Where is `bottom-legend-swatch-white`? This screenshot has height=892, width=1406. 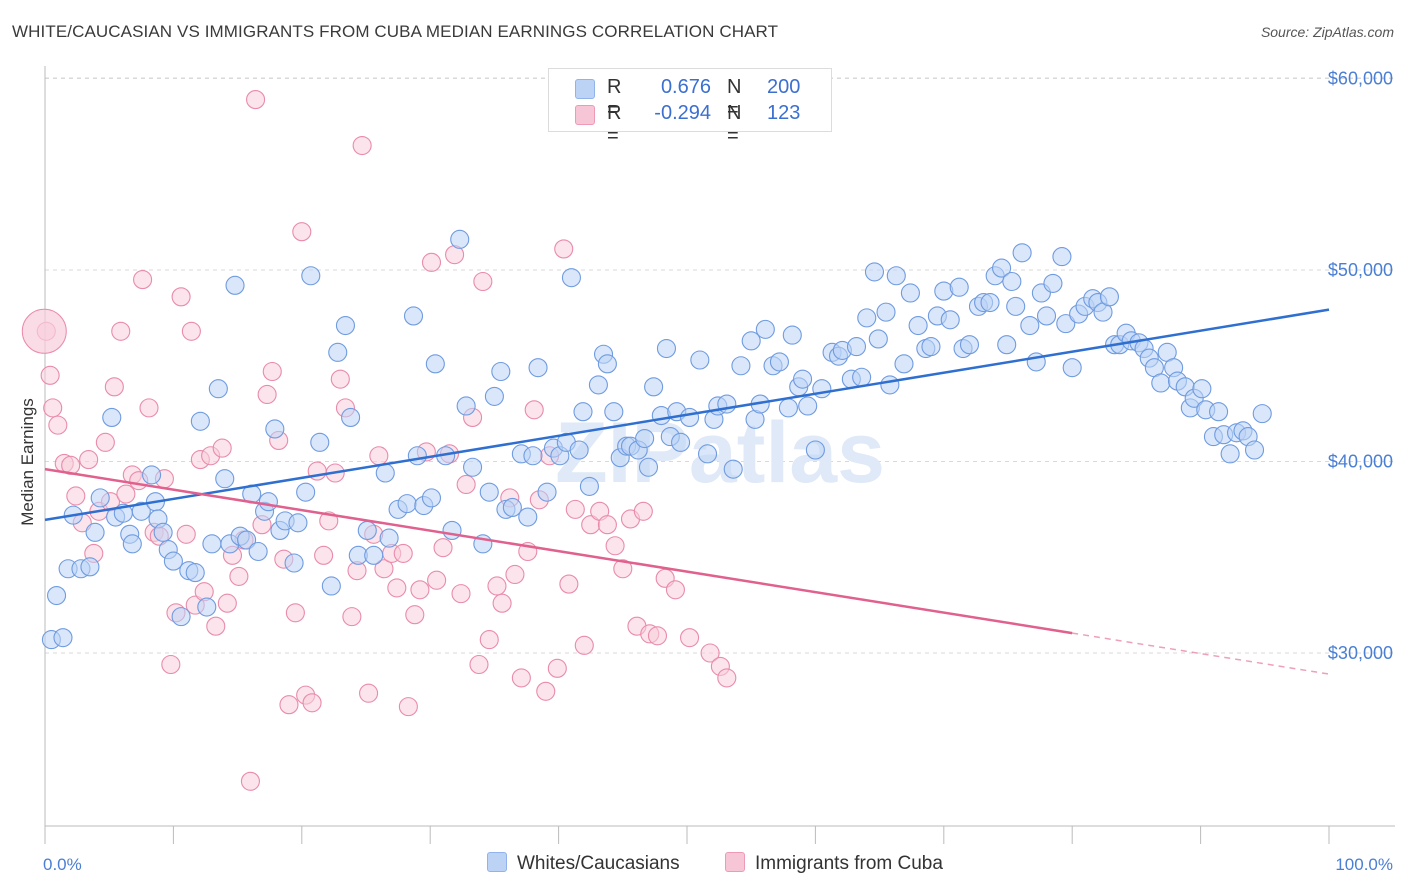 bottom-legend-swatch-white is located at coordinates (497, 862).